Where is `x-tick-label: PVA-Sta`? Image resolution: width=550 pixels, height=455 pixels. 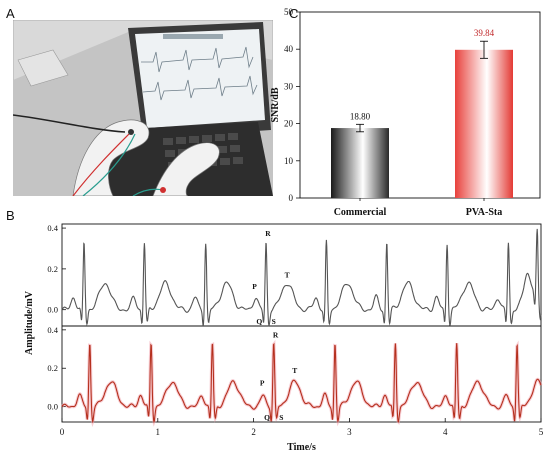 x-tick-label: PVA-Sta is located at coordinates (484, 212).